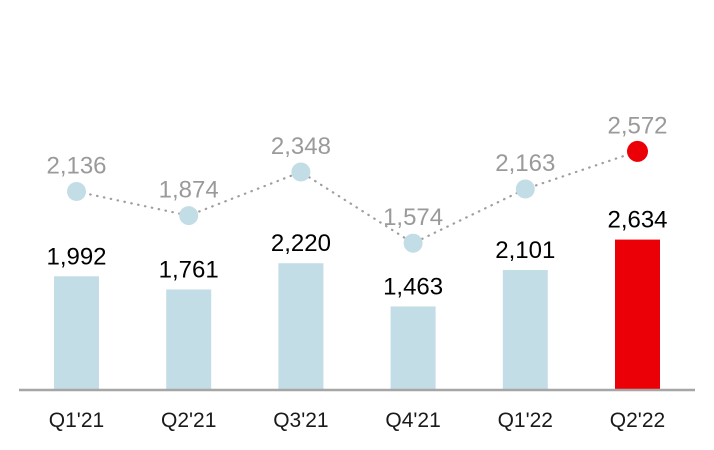 The height and width of the screenshot is (450, 714). I want to click on bar-value-label-Q1'22: 2,101, so click(525, 250).